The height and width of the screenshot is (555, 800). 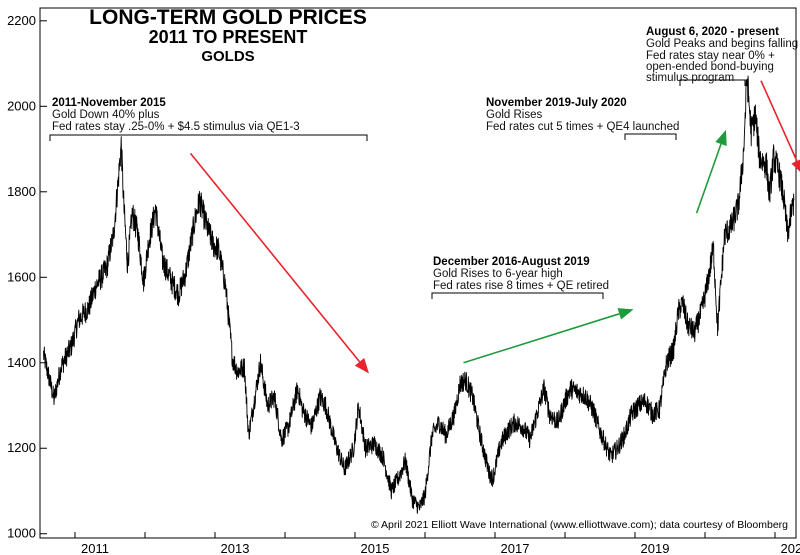 I want to click on x-tick-label: 2021, so click(x=790, y=548).